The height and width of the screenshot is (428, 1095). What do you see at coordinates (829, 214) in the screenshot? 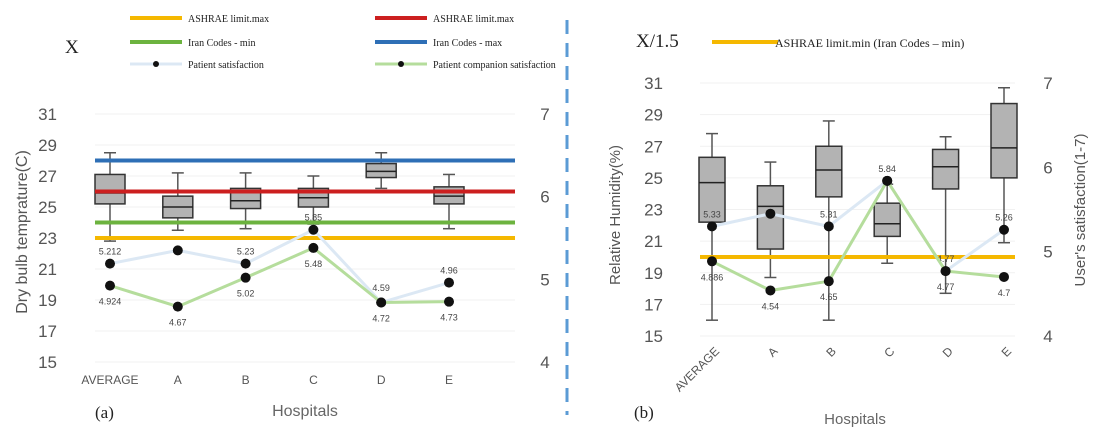
I see `satisfaction-data-label: 5.31` at bounding box center [829, 214].